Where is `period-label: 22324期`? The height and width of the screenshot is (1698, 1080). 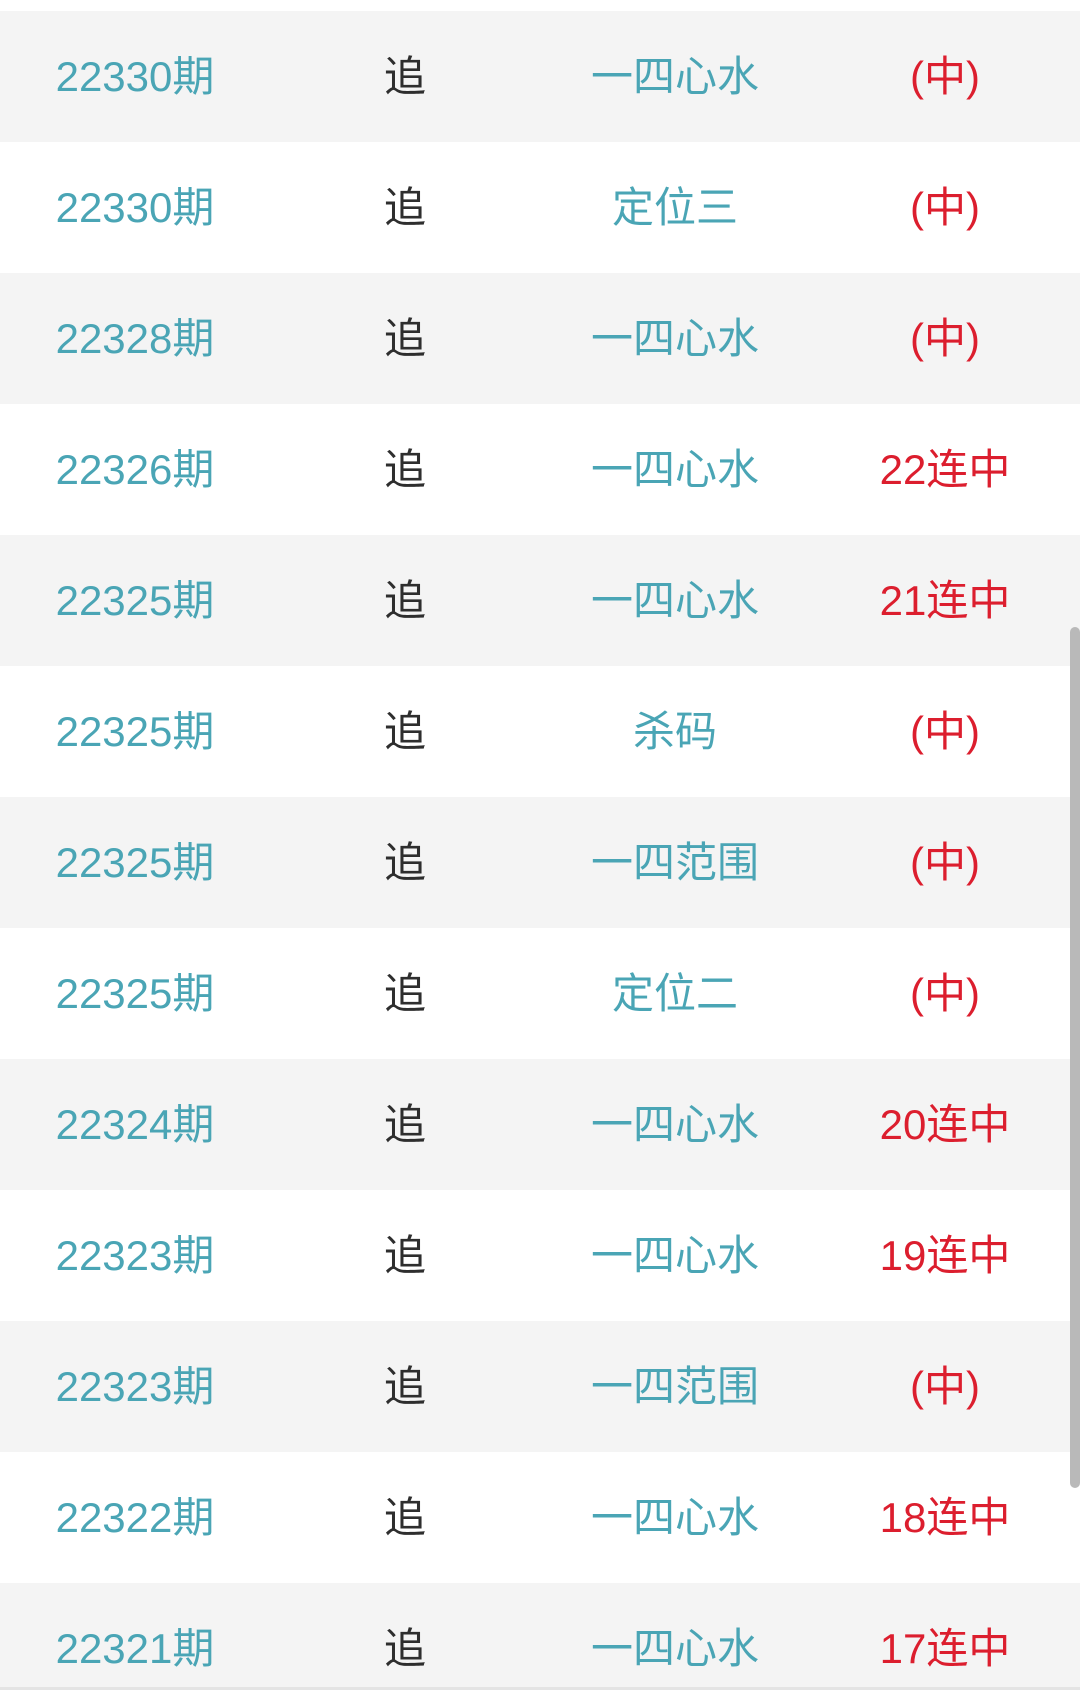 period-label: 22324期 is located at coordinates (135, 1124).